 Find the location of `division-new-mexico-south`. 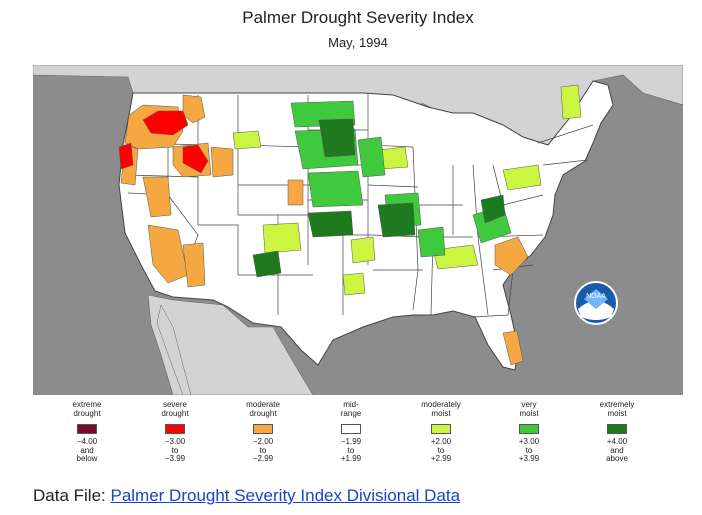

division-new-mexico-south is located at coordinates (267, 264).